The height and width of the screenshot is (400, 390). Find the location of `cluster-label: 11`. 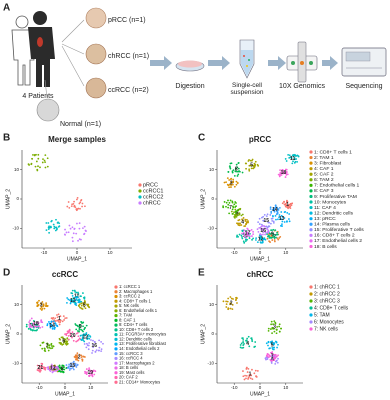

cluster-label: 11 is located at coordinates (293, 159).